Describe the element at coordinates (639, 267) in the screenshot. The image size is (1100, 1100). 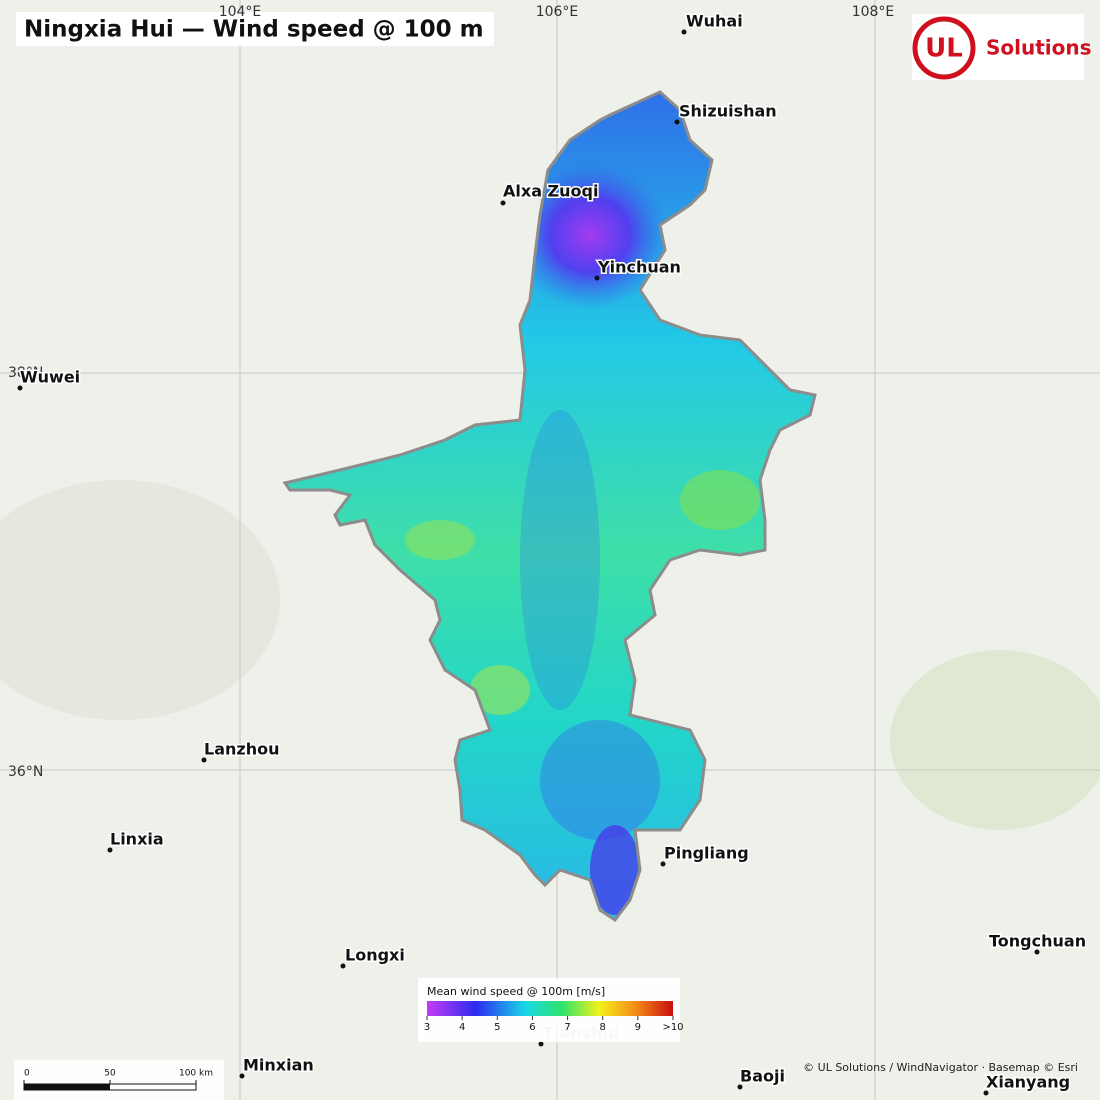
I see `city-label: Yinchuan` at that location.